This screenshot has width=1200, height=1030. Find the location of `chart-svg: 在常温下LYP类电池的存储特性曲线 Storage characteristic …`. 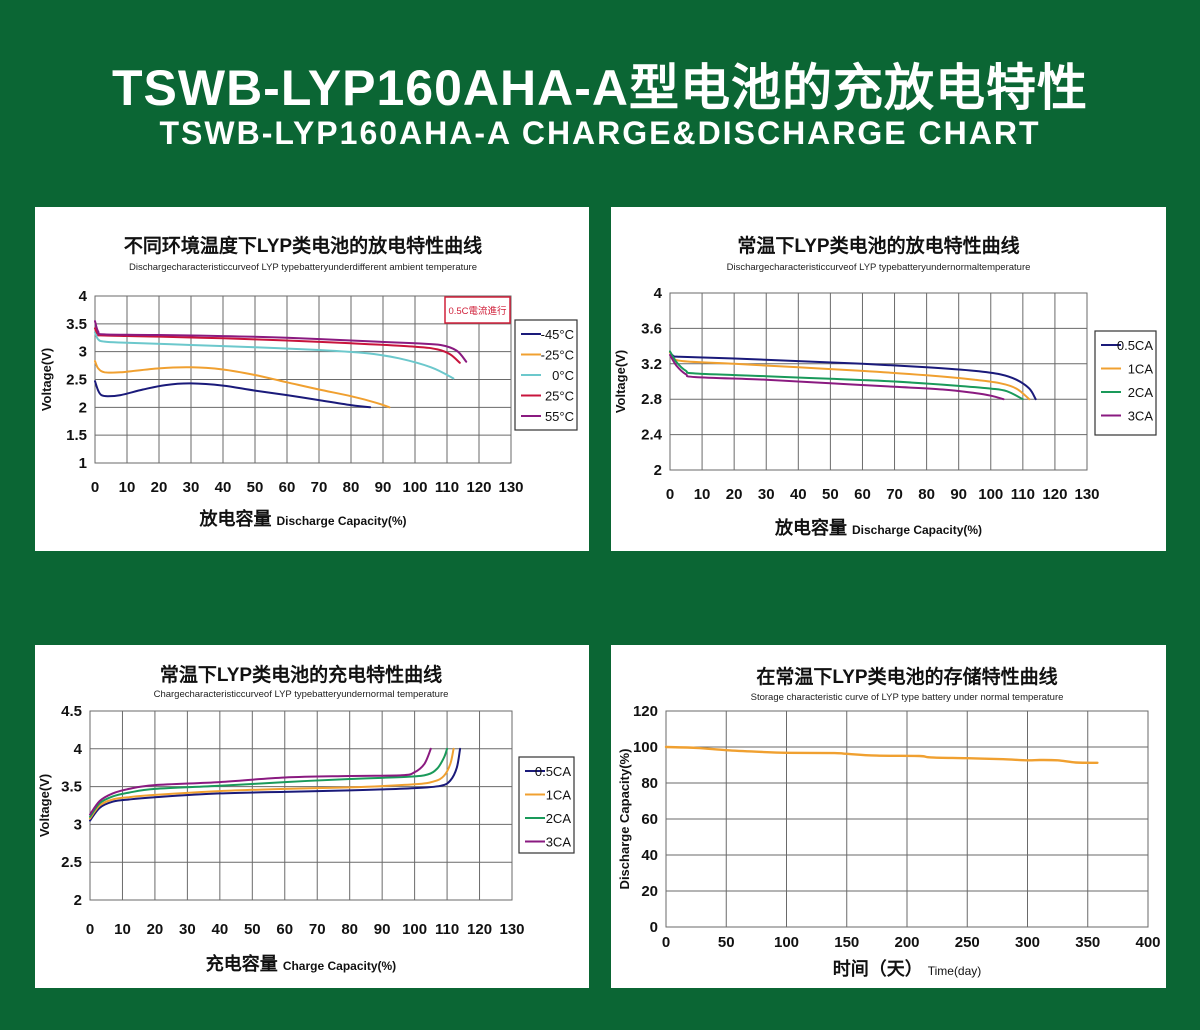

chart-svg: 在常温下LYP类电池的存储特性曲线 Storage characteristic … is located at coordinates (889, 822).